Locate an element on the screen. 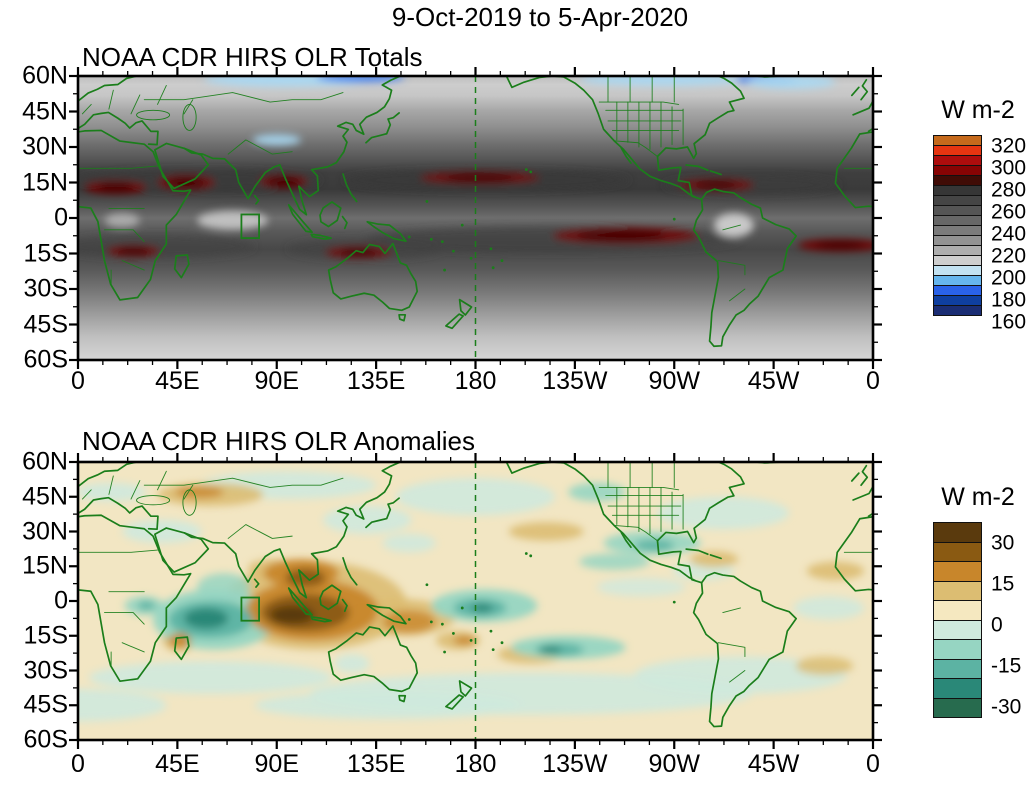 The width and height of the screenshot is (1027, 788). anom-index-region-box is located at coordinates (250, 609).